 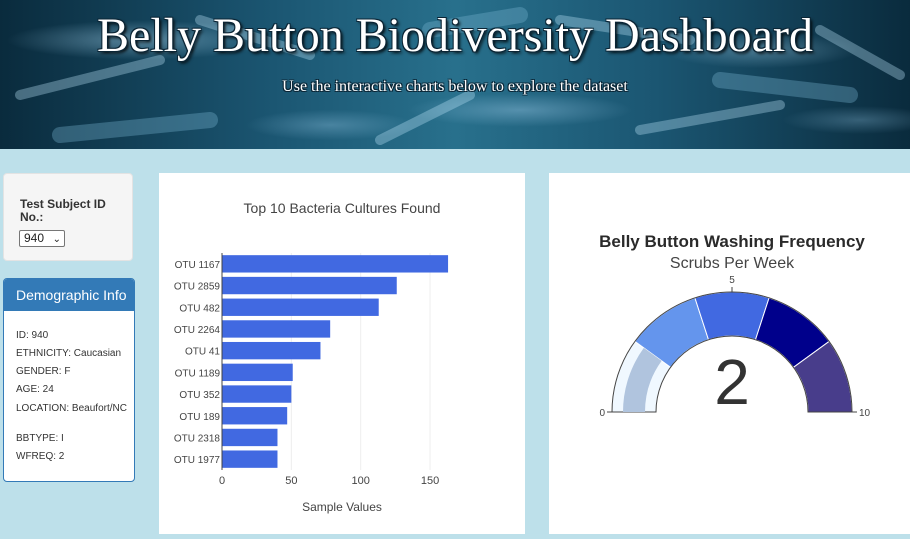 I want to click on page-title: Belly Button Biodiversity Dashboard, so click(x=455, y=35).